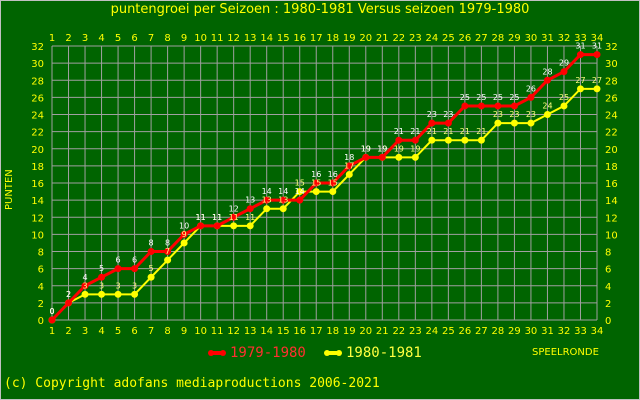 Image resolution: width=640 pixels, height=400 pixels. What do you see at coordinates (611, 218) in the screenshot?
I see `y-tick-label-right: 12` at bounding box center [611, 218].